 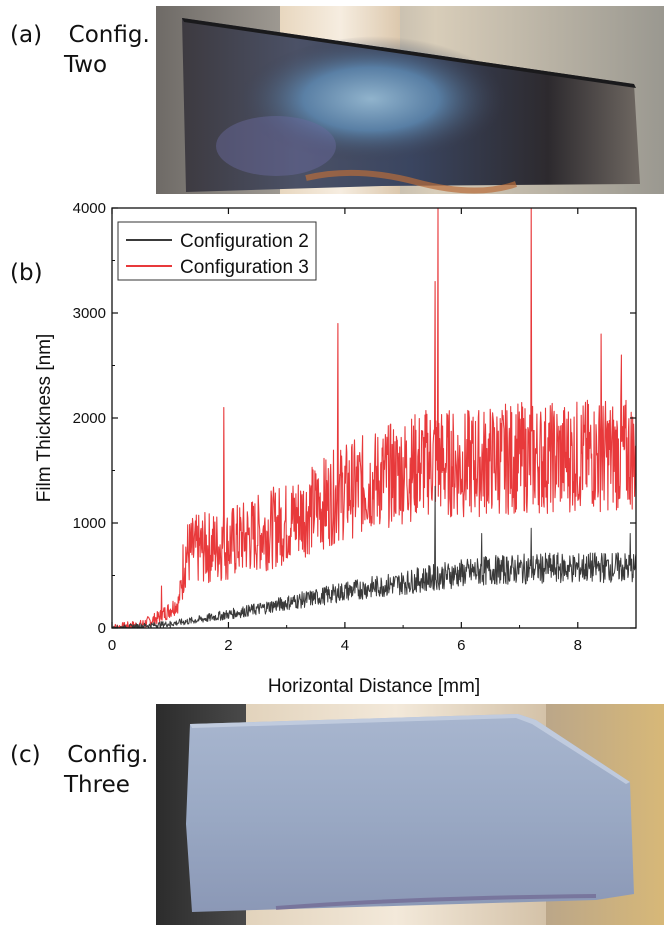 I want to click on panel-b-letter: (b), so click(x=26, y=273).